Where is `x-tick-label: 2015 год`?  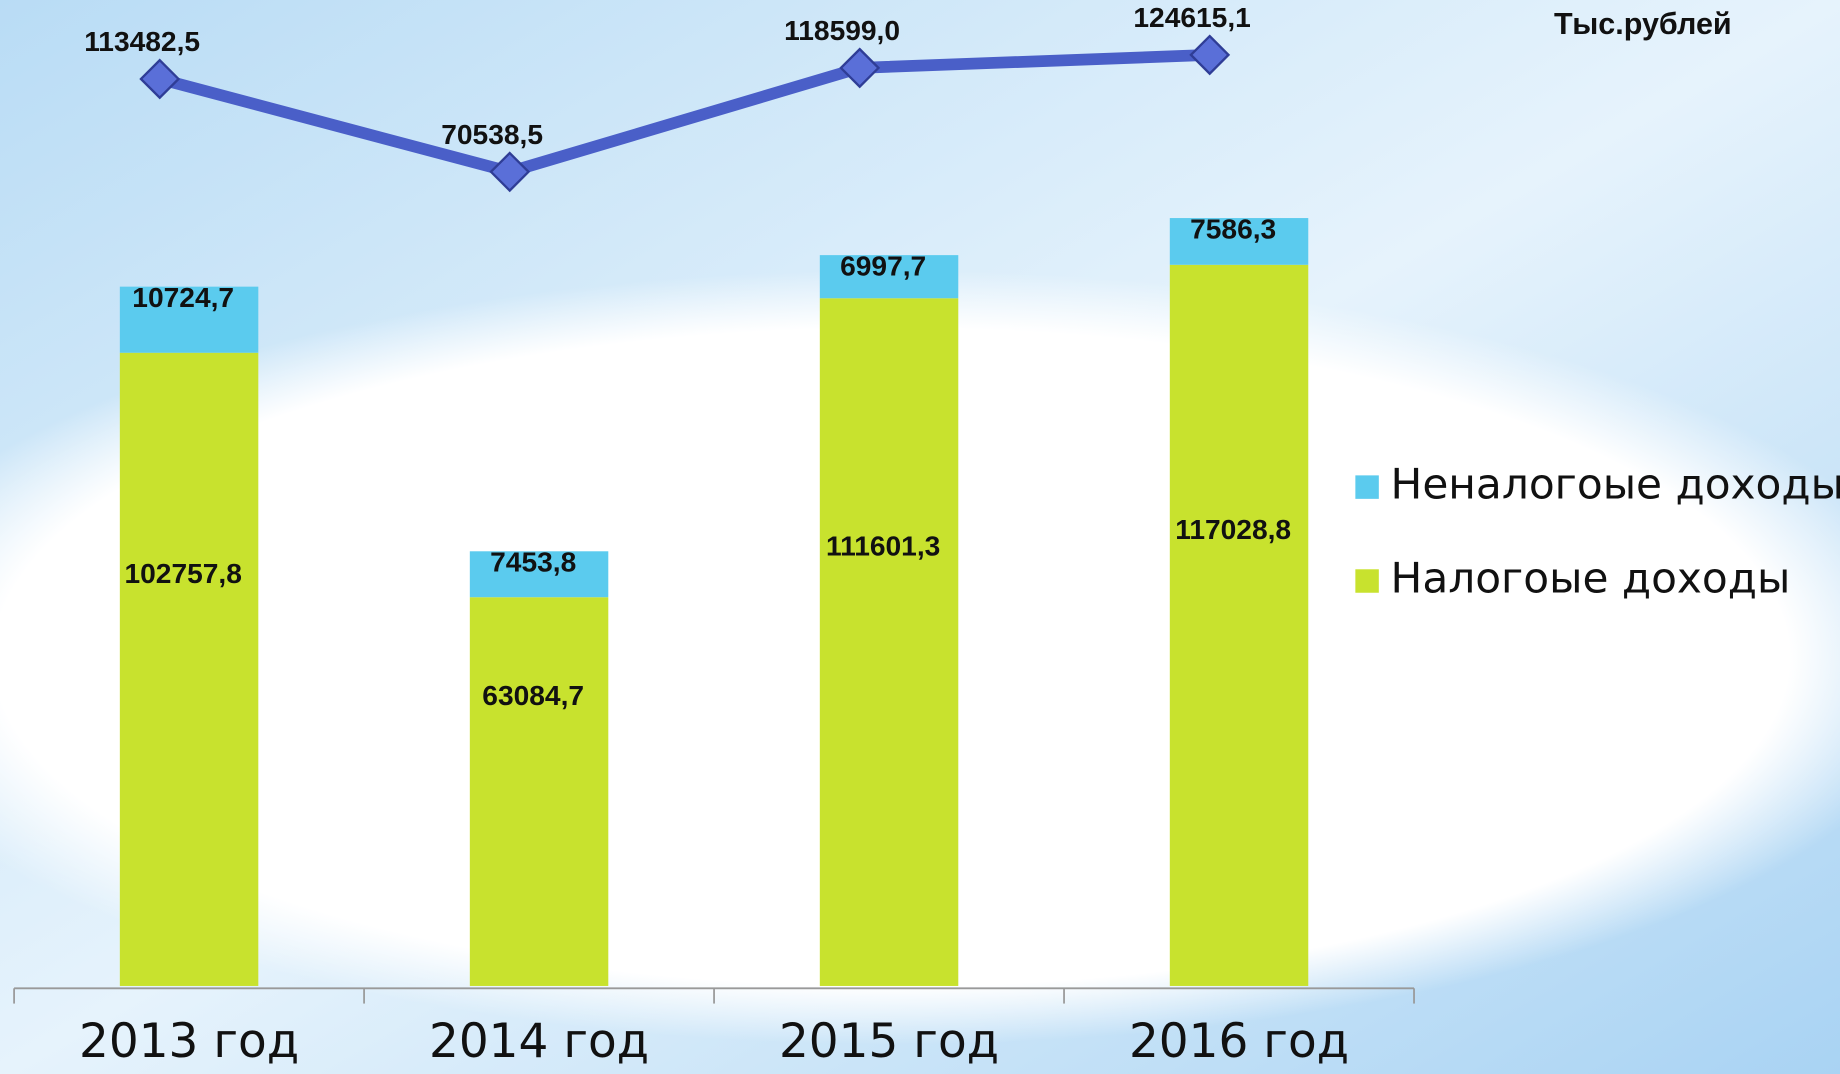 x-tick-label: 2015 год is located at coordinates (889, 1041).